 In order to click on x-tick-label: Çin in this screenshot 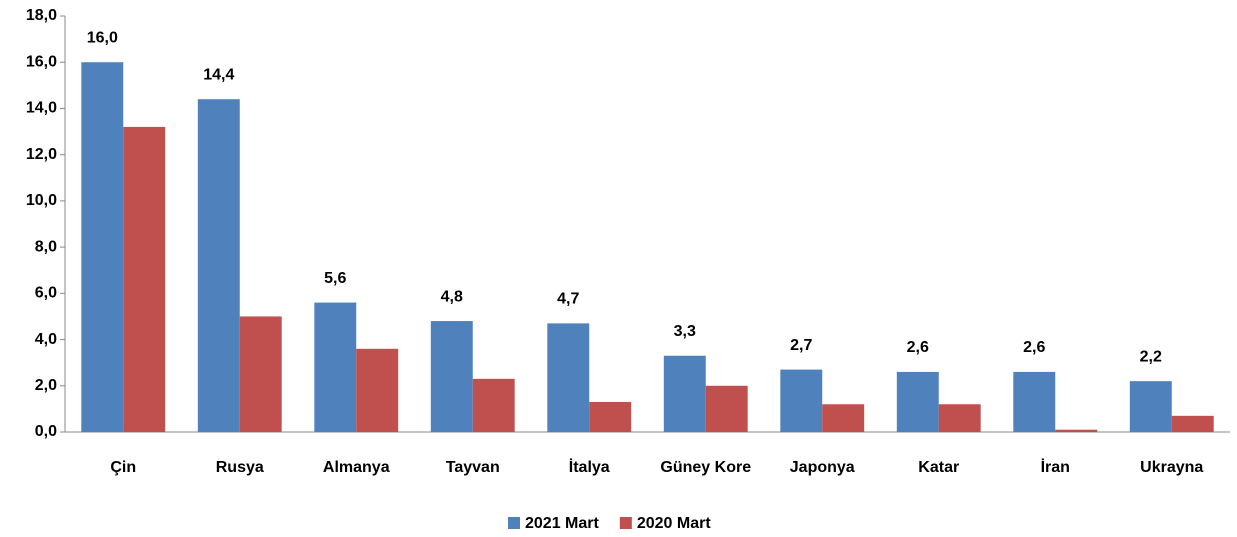, I will do `click(123, 467)`.